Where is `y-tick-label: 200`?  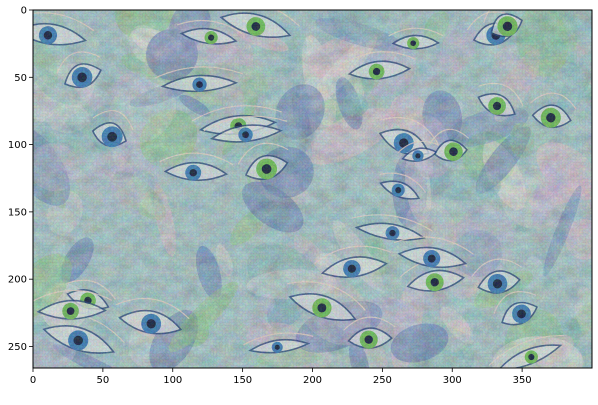
y-tick-label: 200 is located at coordinates (17, 280).